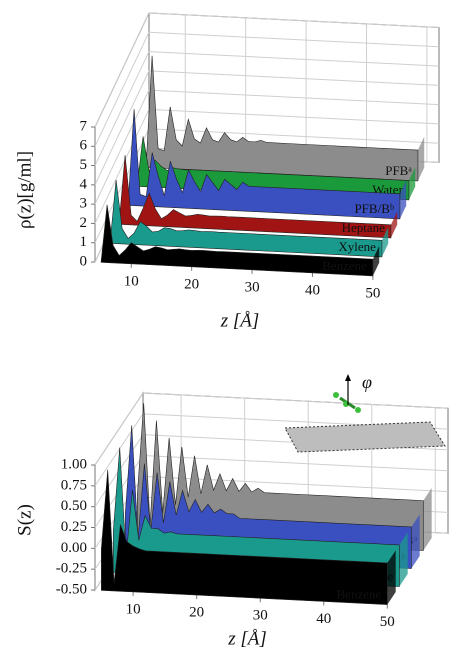  Describe the element at coordinates (74, 527) in the screenshot. I see `y-tick-label: 0.25` at that location.